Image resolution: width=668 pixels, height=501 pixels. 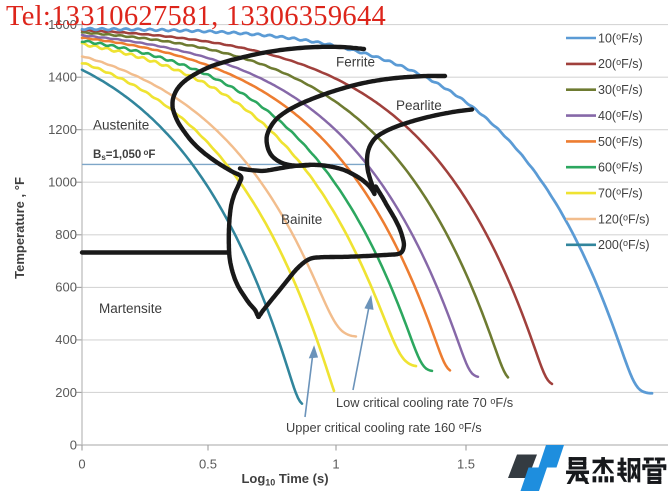 I want to click on svg-text: Martensite, so click(x=130, y=308).